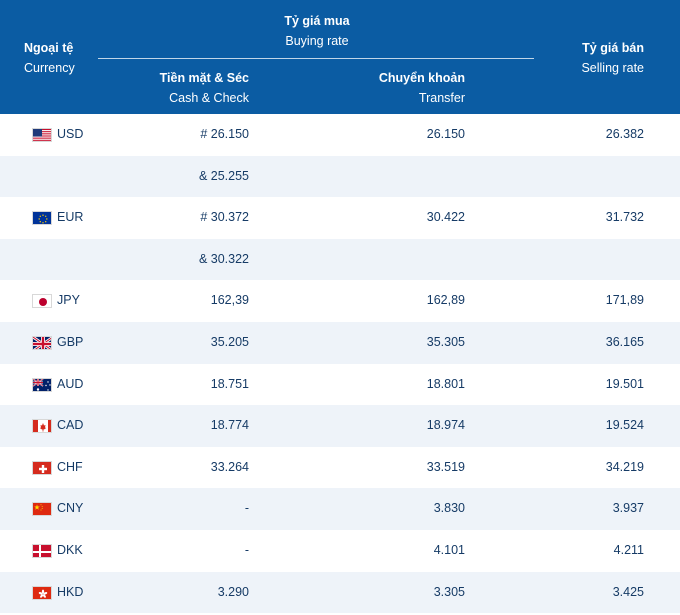 Image resolution: width=680 pixels, height=615 pixels. I want to click on cash-rate: # 30.372, so click(224, 217).